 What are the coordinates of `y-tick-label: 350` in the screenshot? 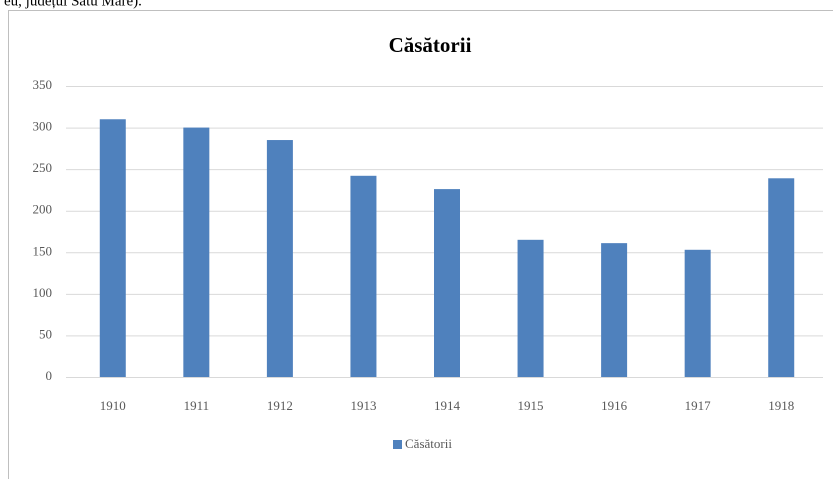 It's located at (43, 84).